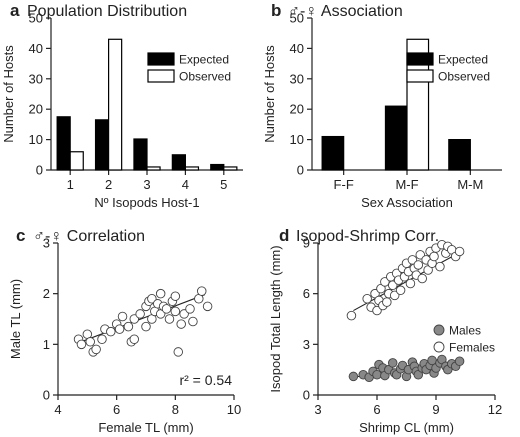 The height and width of the screenshot is (437, 520). What do you see at coordinates (406, 184) in the screenshot?
I see `x-tick-label: M-F` at bounding box center [406, 184].